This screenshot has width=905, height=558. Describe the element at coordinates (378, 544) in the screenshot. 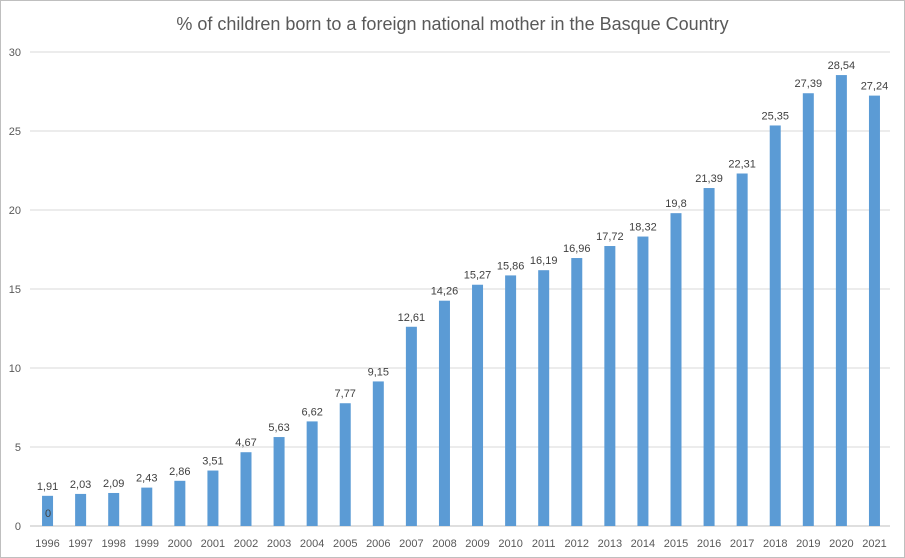

I see `x-tick-label: 2006` at that location.